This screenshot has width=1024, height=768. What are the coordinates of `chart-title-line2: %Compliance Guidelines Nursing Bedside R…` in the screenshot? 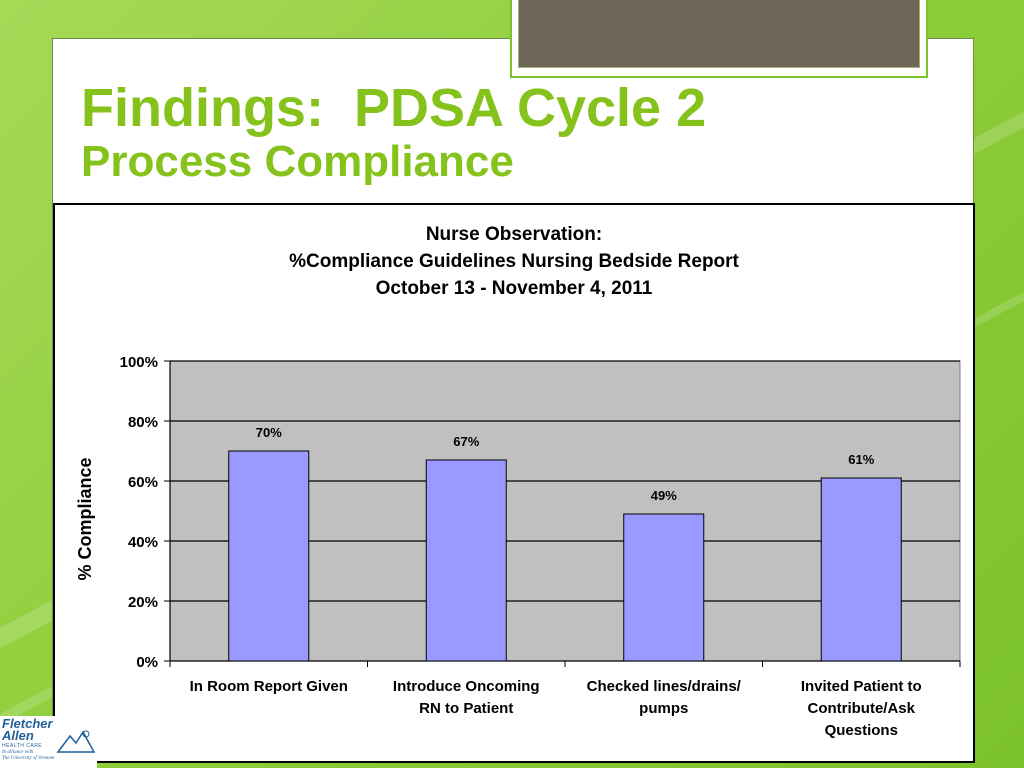 It's located at (514, 261).